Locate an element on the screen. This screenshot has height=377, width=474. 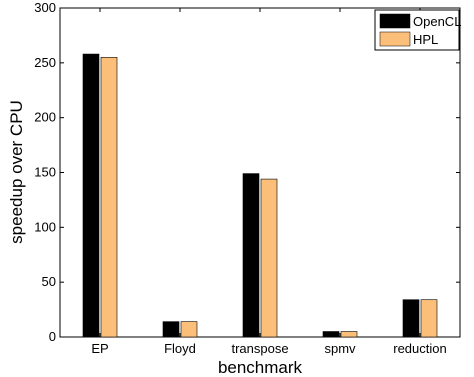
bar-opencl-reduction is located at coordinates (411, 318).